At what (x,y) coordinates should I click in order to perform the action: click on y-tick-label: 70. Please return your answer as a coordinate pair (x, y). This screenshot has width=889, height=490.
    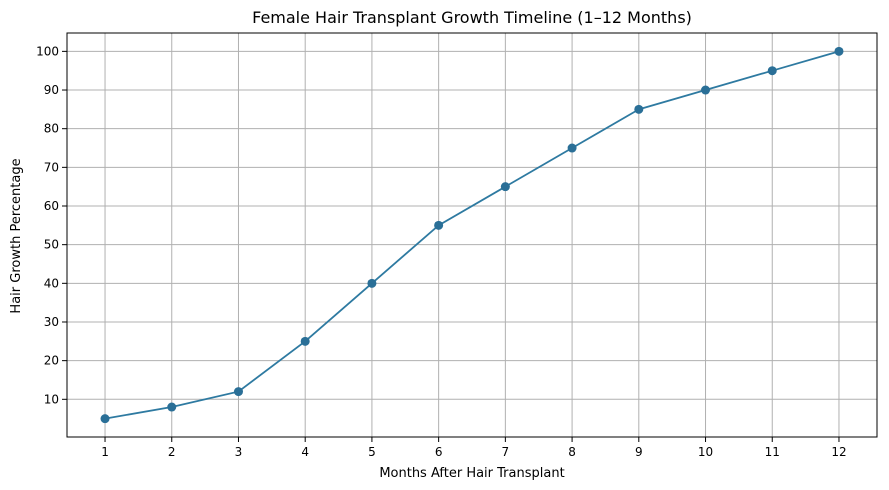
    Looking at the image, I should click on (51, 167).